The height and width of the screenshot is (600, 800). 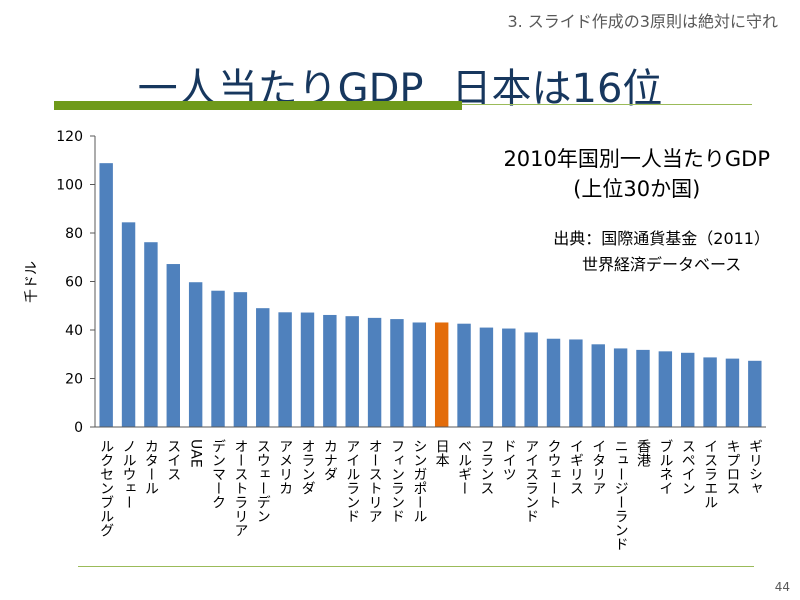 What do you see at coordinates (643, 453) in the screenshot?
I see `x-tick-label-24: 香港` at bounding box center [643, 453].